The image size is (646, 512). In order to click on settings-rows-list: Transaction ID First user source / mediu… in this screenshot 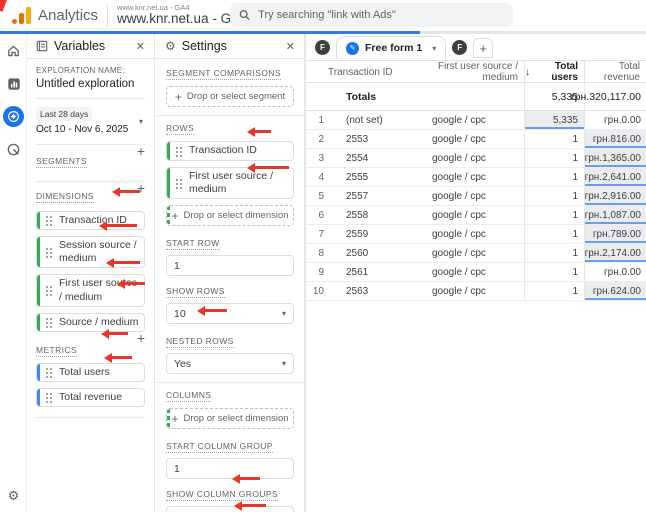, I will do `click(230, 170)`.